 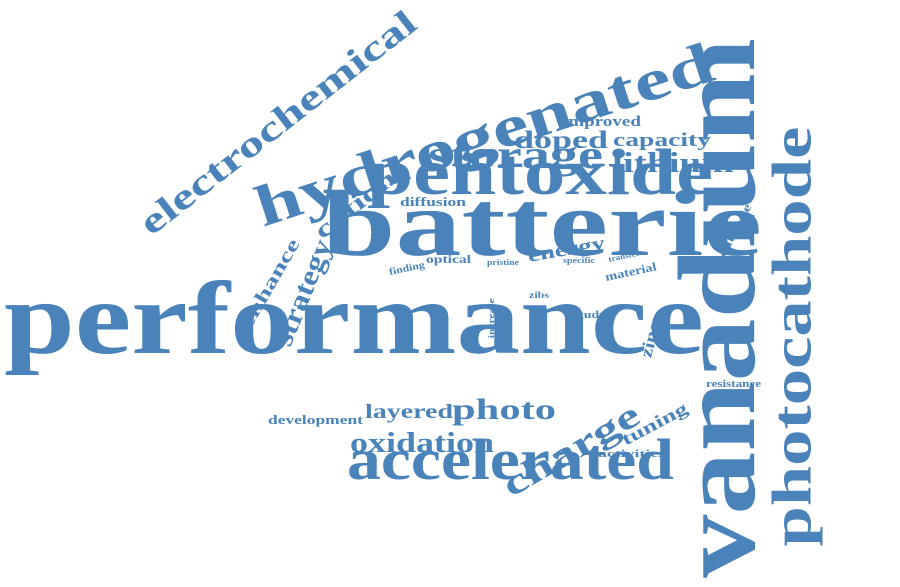 What do you see at coordinates (504, 409) in the screenshot?
I see `word-photo: photo` at bounding box center [504, 409].